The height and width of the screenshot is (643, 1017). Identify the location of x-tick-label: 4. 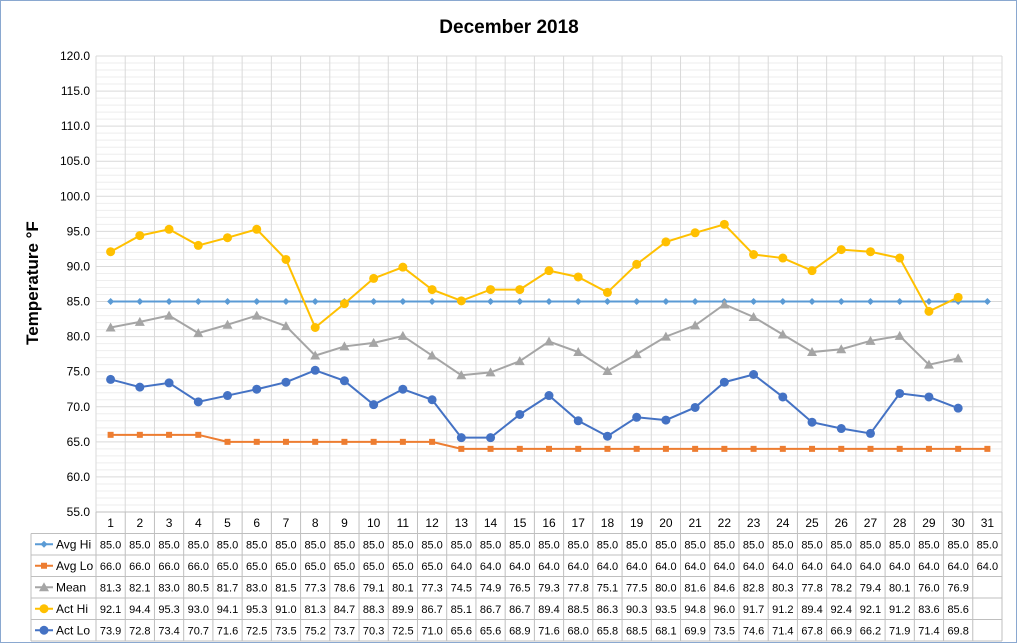
(198, 523).